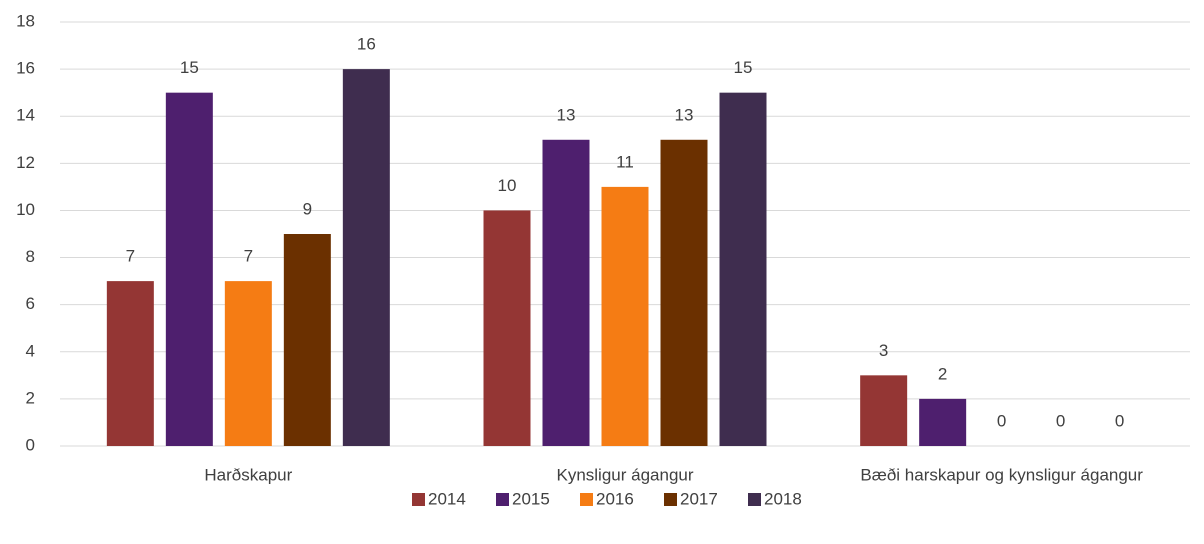 The width and height of the screenshot is (1204, 544). I want to click on y-tick-label: 16, so click(25, 68).